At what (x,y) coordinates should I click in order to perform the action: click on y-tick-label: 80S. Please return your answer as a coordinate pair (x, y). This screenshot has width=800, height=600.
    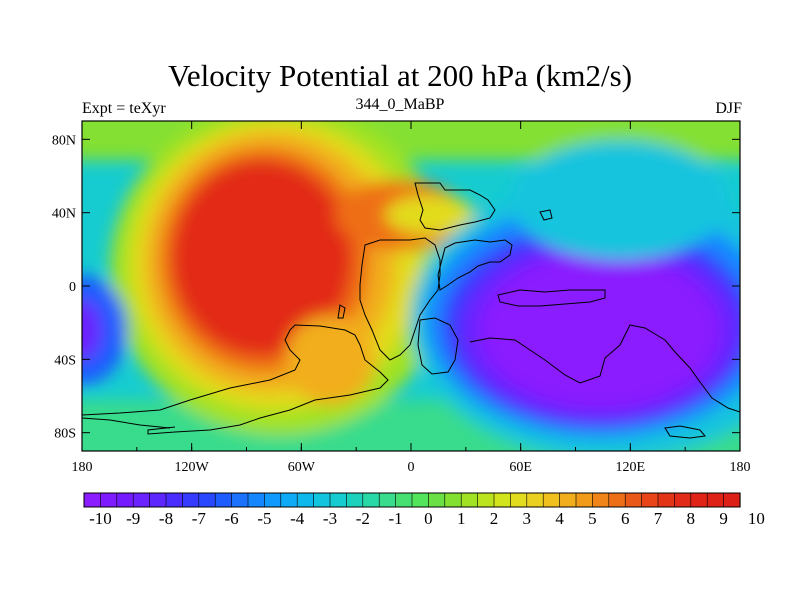
    Looking at the image, I should click on (65, 434).